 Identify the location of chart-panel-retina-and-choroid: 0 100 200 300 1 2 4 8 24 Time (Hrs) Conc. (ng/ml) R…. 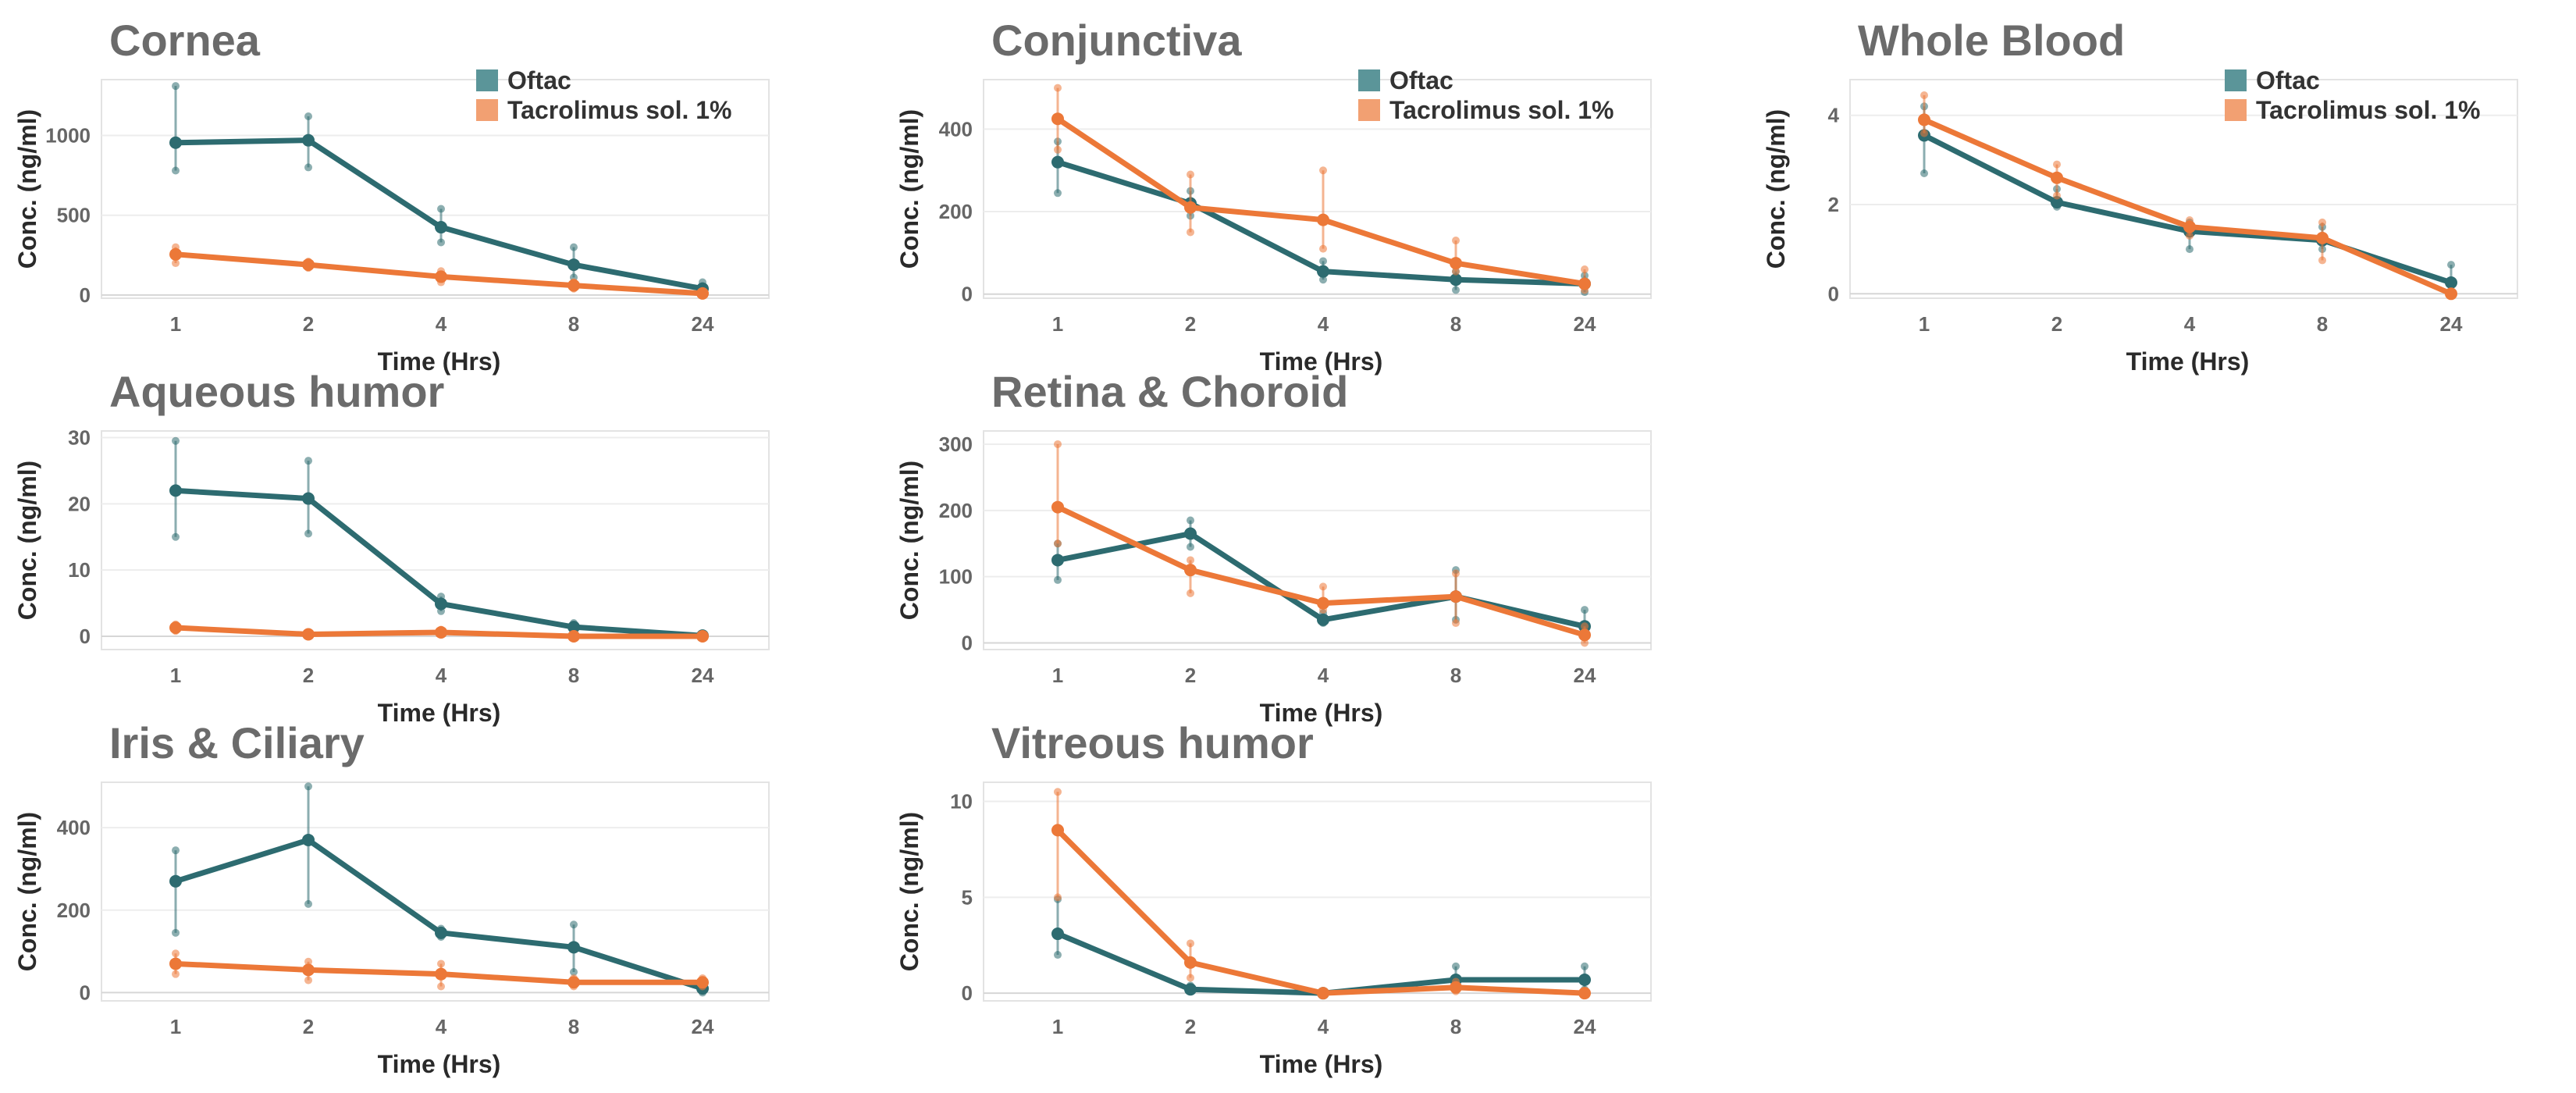
(1288, 547).